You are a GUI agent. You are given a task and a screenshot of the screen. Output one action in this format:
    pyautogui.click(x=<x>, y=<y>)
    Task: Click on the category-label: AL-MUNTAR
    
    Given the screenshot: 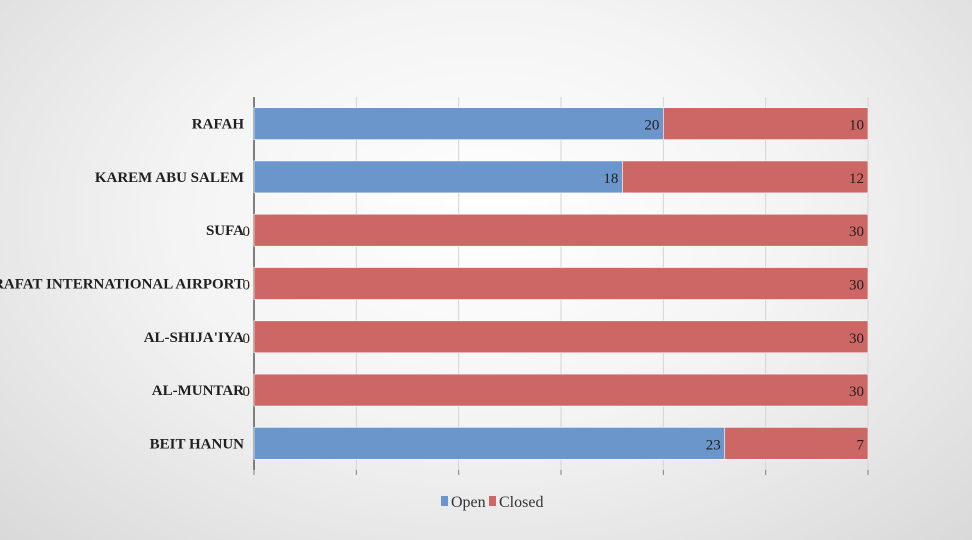 What is the action you would take?
    pyautogui.click(x=198, y=391)
    